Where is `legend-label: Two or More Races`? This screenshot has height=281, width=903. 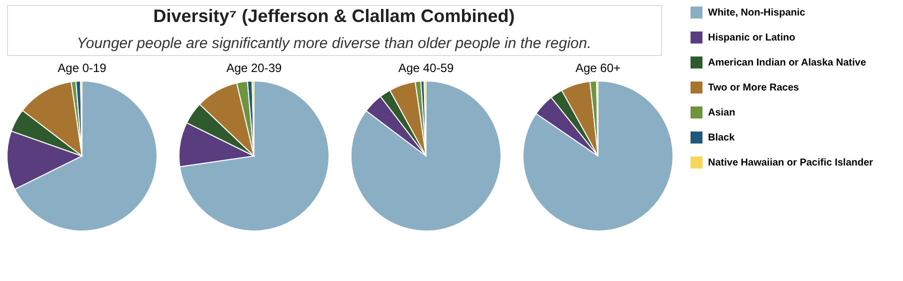 legend-label: Two or More Races is located at coordinates (754, 88).